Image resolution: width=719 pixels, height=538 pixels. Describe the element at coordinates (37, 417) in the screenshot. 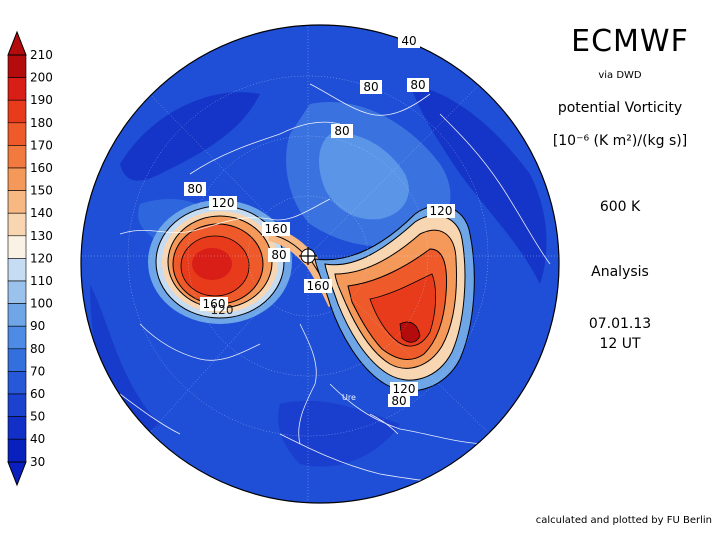

I see `colorbar-label: 50` at that location.